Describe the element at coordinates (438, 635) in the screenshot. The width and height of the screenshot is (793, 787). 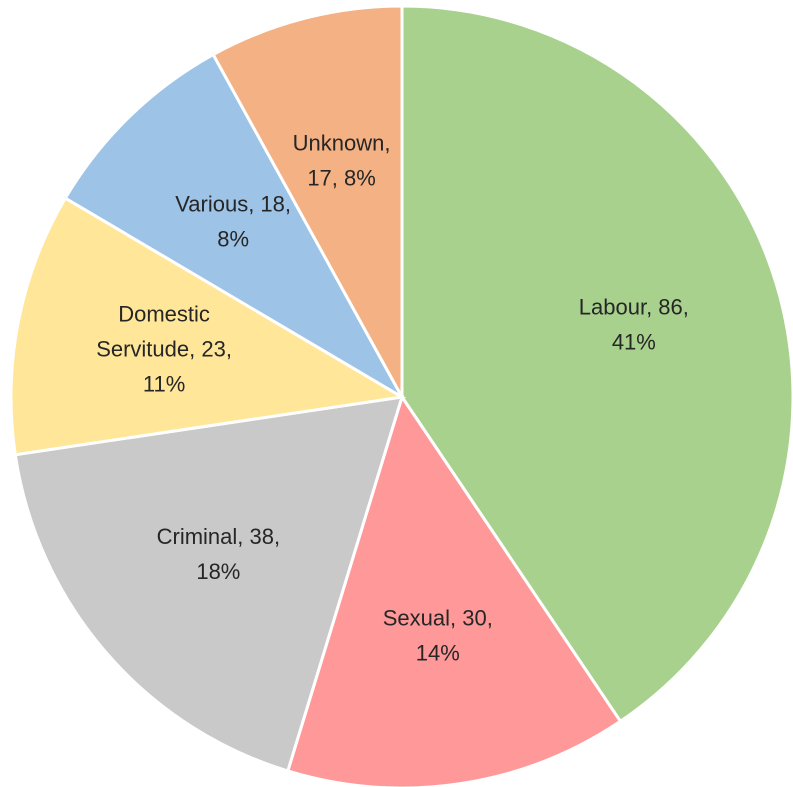
I see `data-label: Sexual, 30, 14%` at that location.